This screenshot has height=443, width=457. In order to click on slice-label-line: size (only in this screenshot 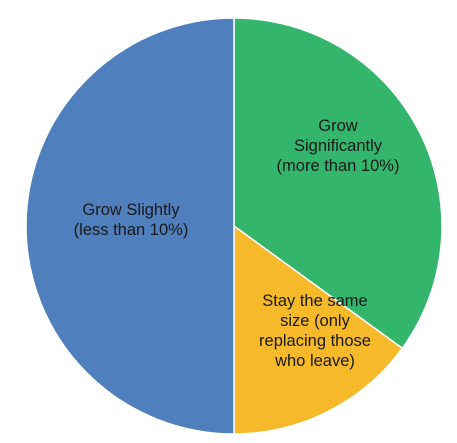, I will do `click(315, 321)`.